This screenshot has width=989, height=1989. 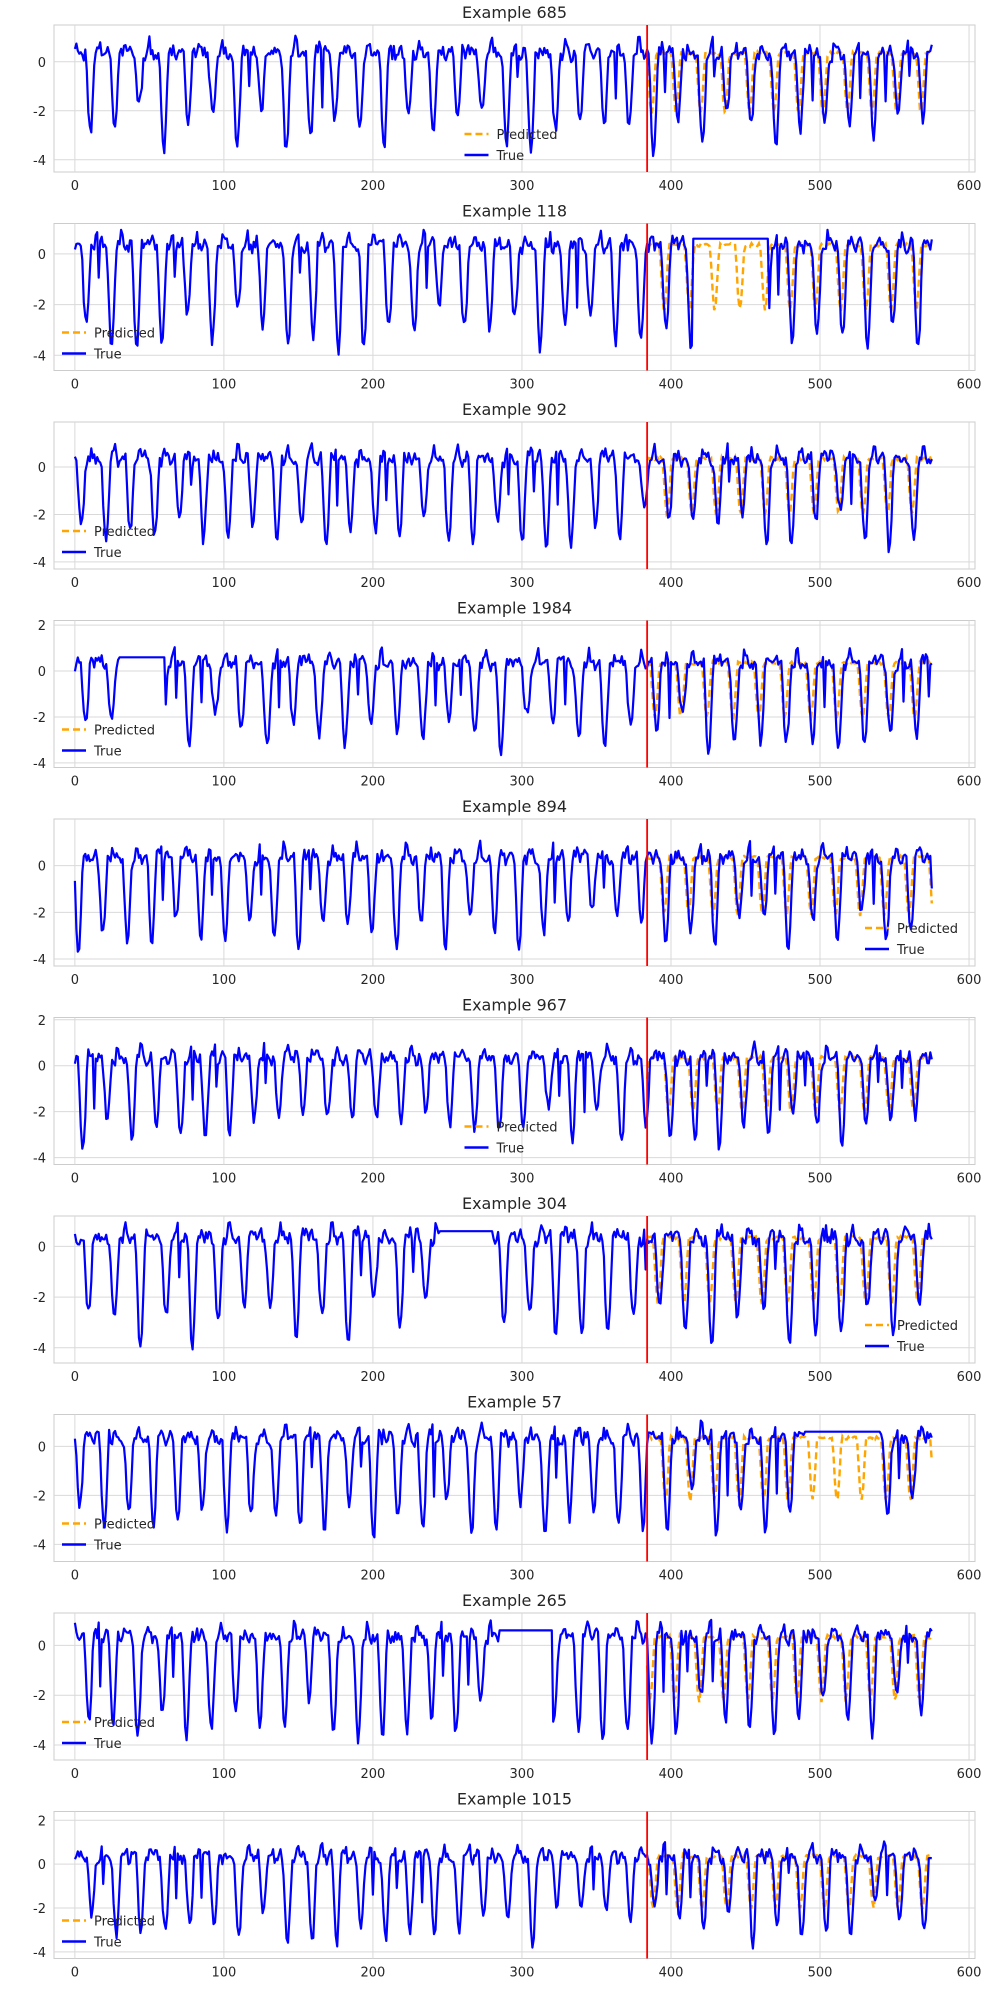 What do you see at coordinates (514, 806) in the screenshot?
I see `subplot-title: Example 894` at bounding box center [514, 806].